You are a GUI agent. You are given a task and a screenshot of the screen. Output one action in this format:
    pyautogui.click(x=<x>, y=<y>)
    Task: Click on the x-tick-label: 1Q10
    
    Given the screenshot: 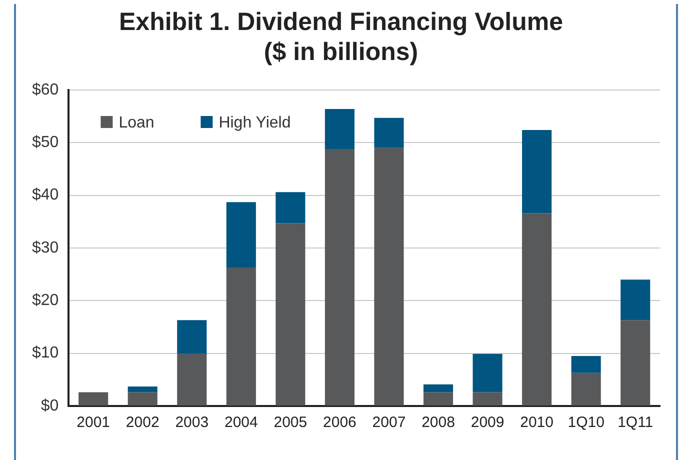 What is the action you would take?
    pyautogui.click(x=586, y=423)
    